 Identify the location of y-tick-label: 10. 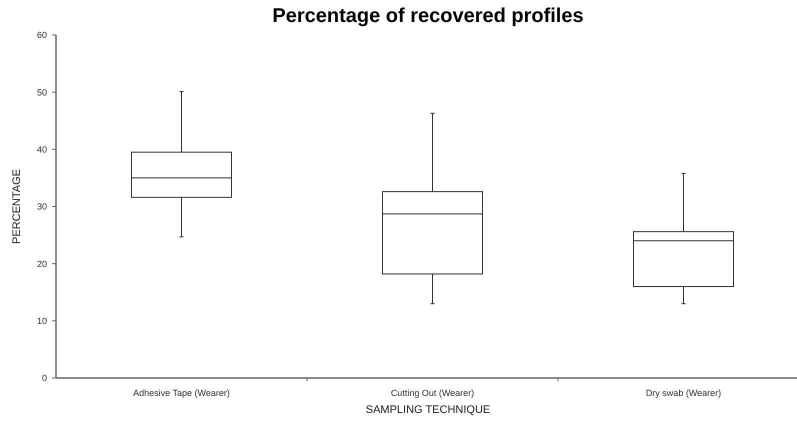
(41, 321).